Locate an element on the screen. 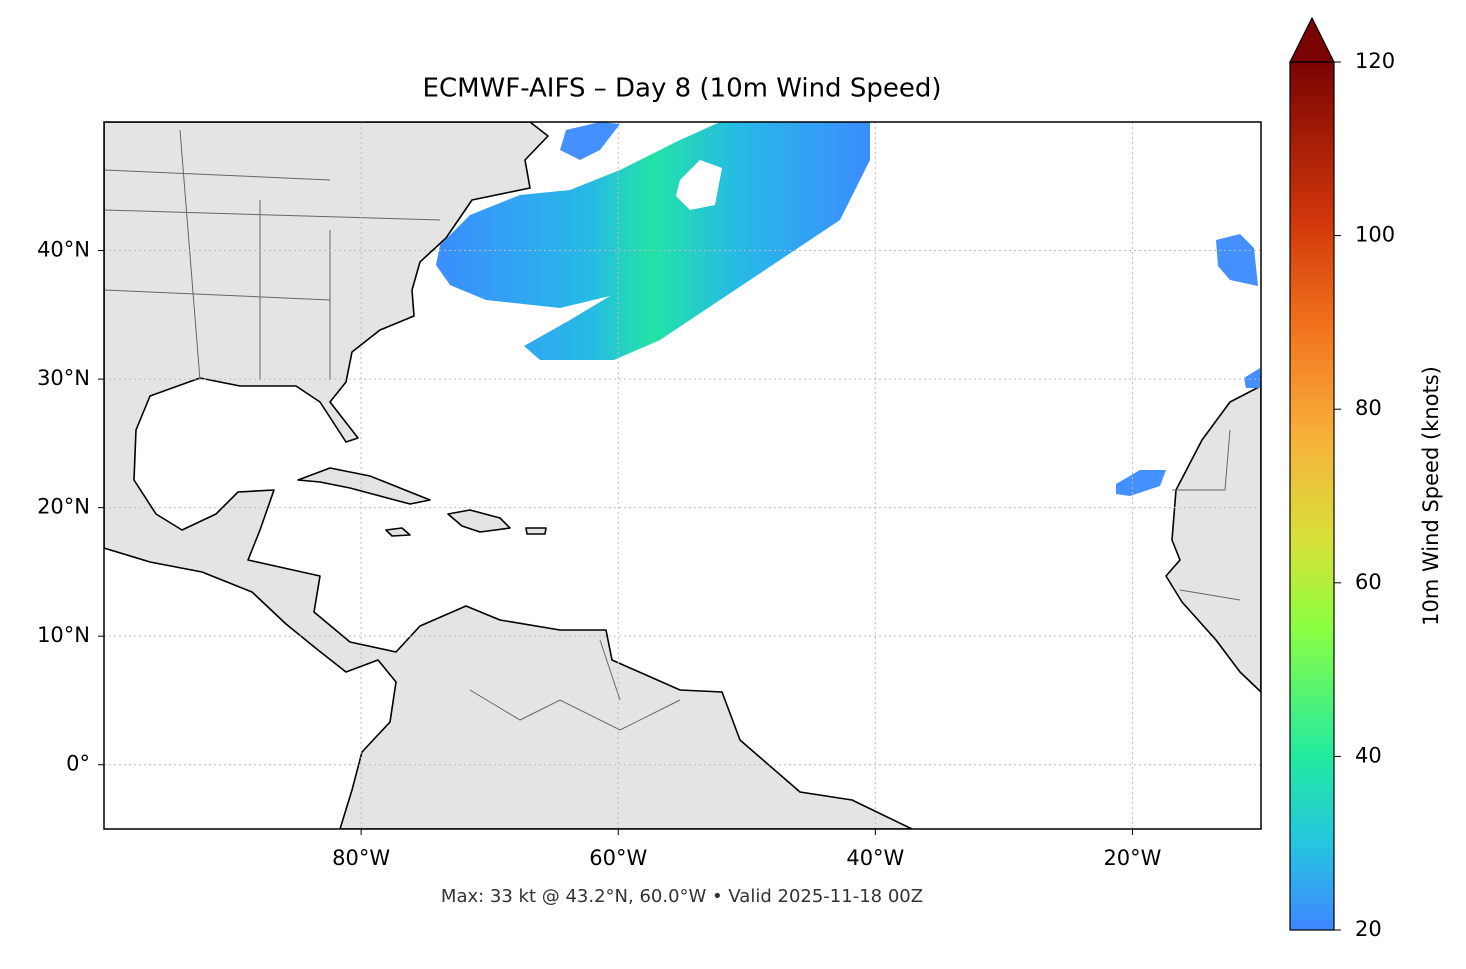 The height and width of the screenshot is (969, 1466). colorbar-label: 10m Wind Speed (knots) is located at coordinates (1431, 496).